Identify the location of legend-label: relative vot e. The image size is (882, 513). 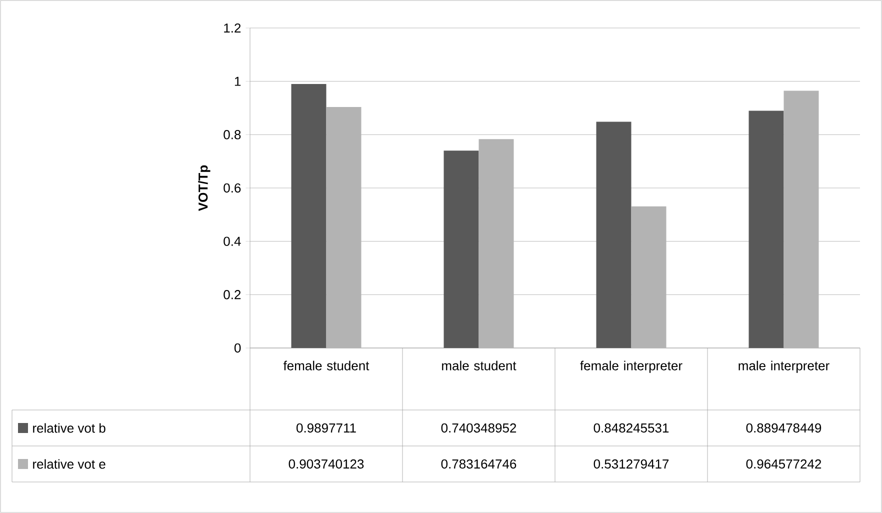
(69, 464).